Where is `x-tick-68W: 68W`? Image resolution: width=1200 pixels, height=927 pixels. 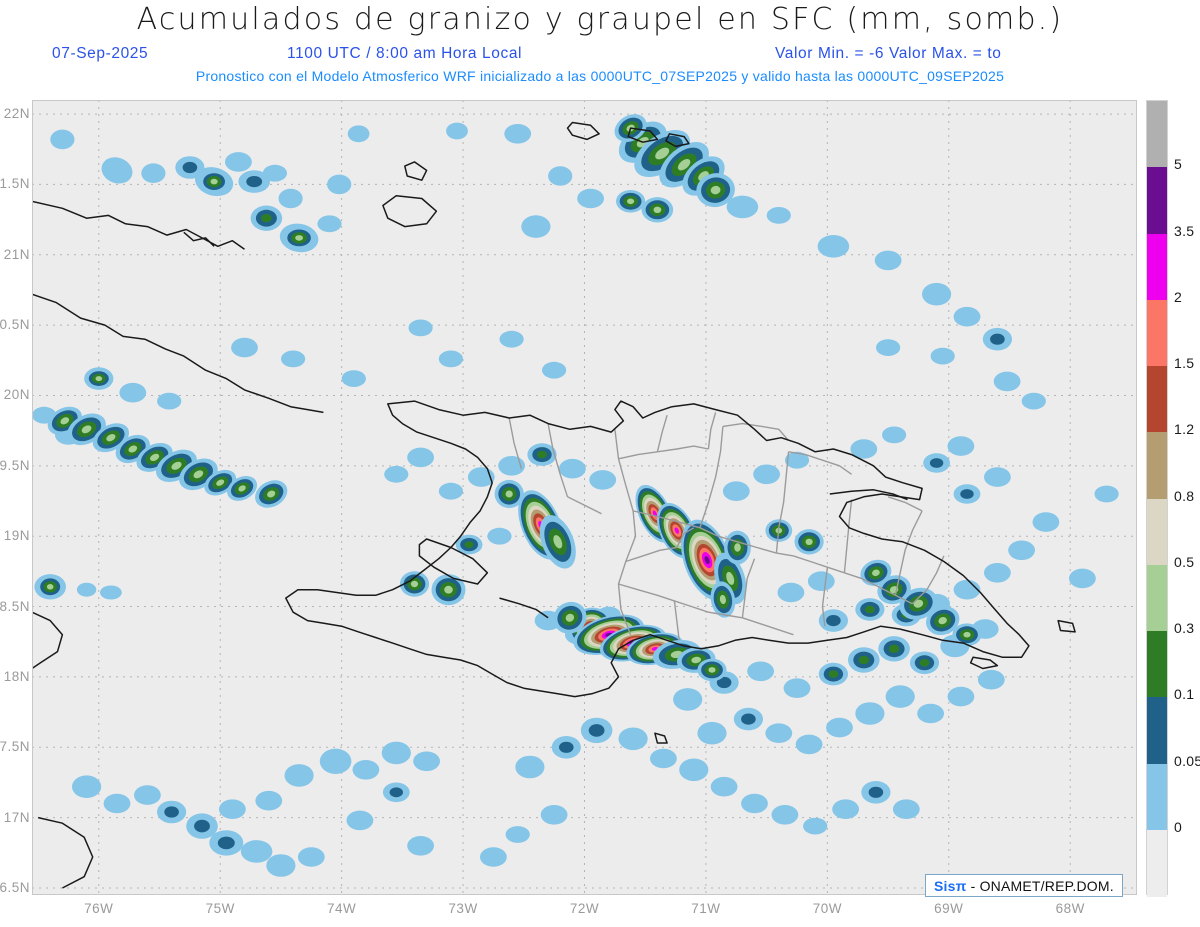
x-tick-68W: 68W is located at coordinates (1070, 908).